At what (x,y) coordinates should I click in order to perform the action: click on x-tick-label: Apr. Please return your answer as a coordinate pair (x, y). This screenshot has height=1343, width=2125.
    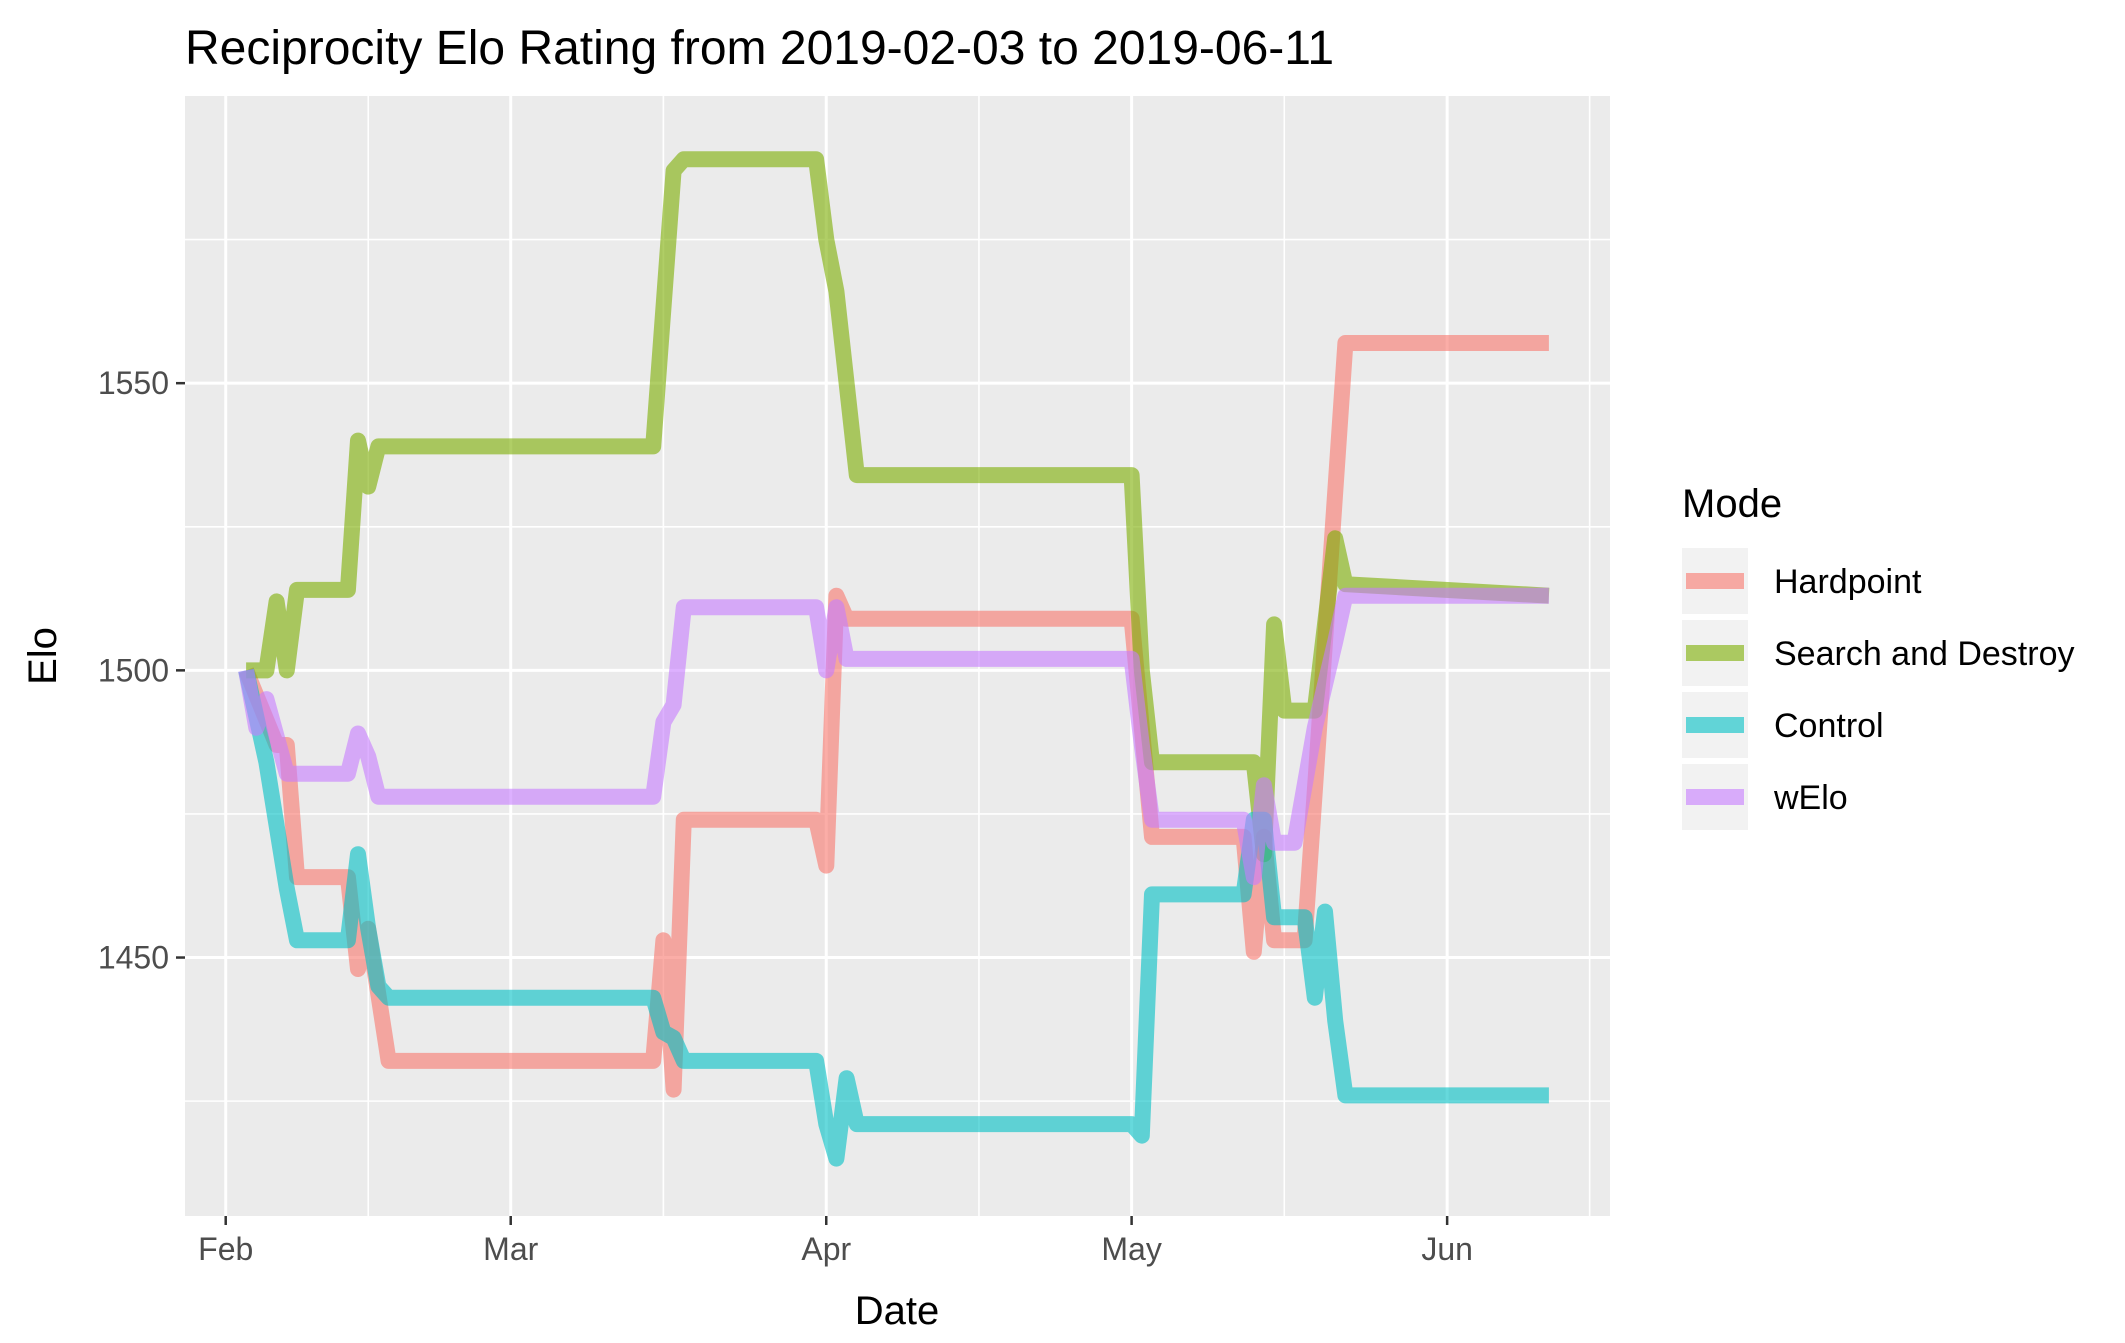
    Looking at the image, I should click on (826, 1249).